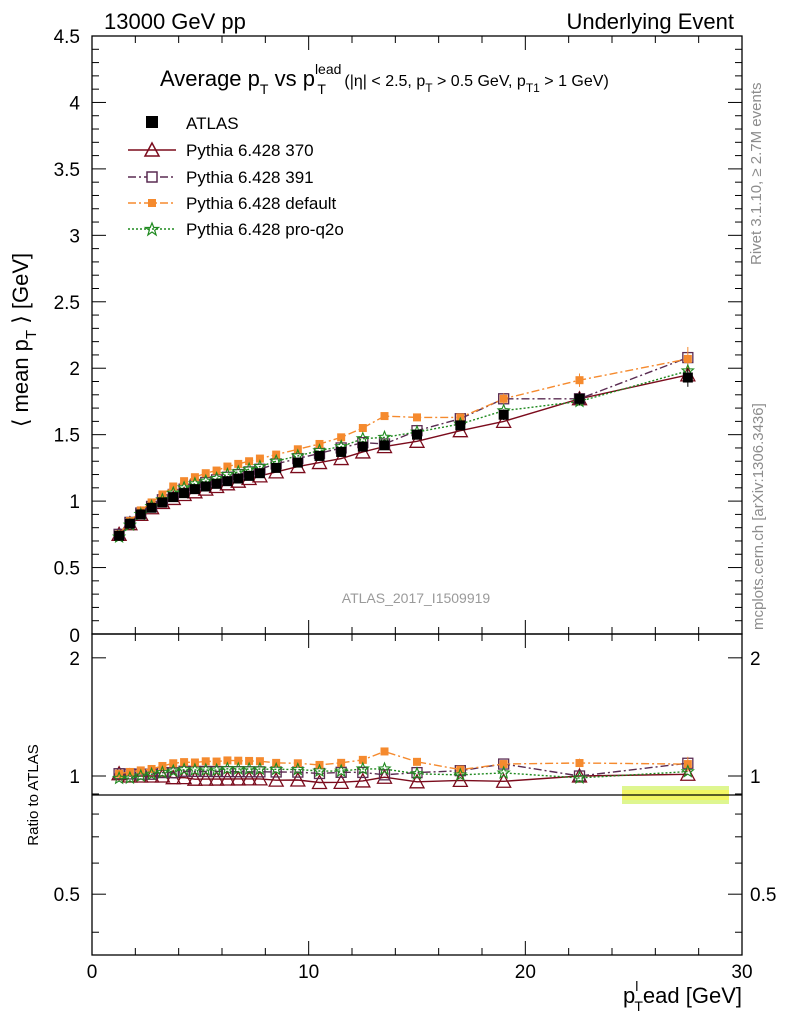  Describe the element at coordinates (756, 174) in the screenshot. I see `rivet-version-label: Rivet 3.1.10, ≥ 2.7M events` at that location.